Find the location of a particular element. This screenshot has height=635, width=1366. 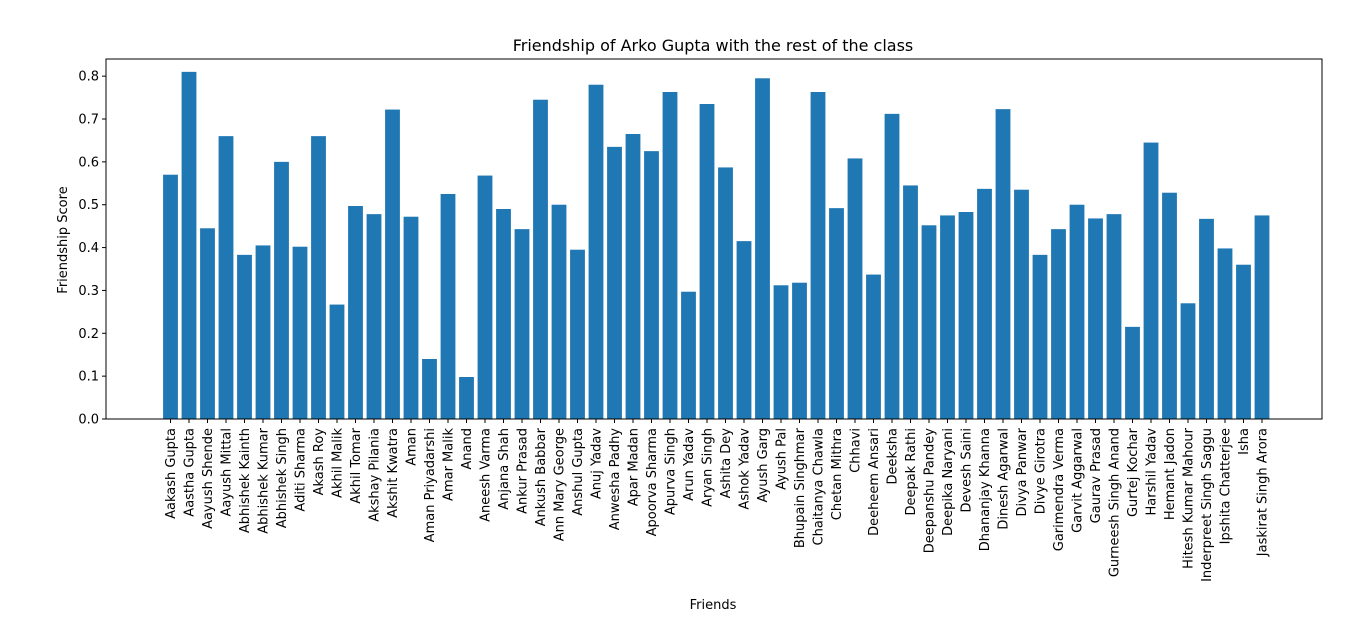

x-tick-label: Gurneesh Singh Anand is located at coordinates (1115, 502).